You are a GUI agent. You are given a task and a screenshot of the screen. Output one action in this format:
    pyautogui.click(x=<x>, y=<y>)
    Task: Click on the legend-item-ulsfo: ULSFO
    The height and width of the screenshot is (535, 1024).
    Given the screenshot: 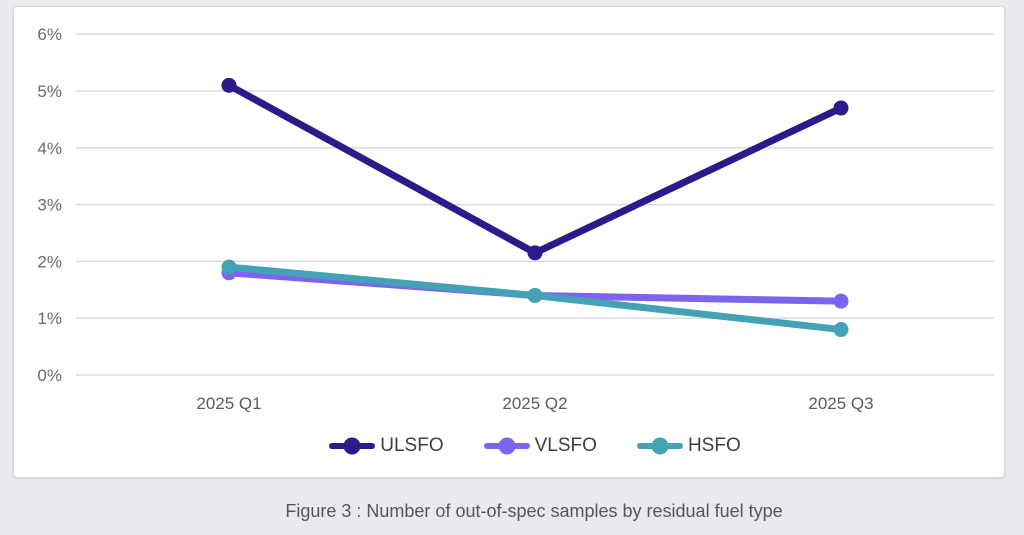 What is the action you would take?
    pyautogui.click(x=386, y=446)
    